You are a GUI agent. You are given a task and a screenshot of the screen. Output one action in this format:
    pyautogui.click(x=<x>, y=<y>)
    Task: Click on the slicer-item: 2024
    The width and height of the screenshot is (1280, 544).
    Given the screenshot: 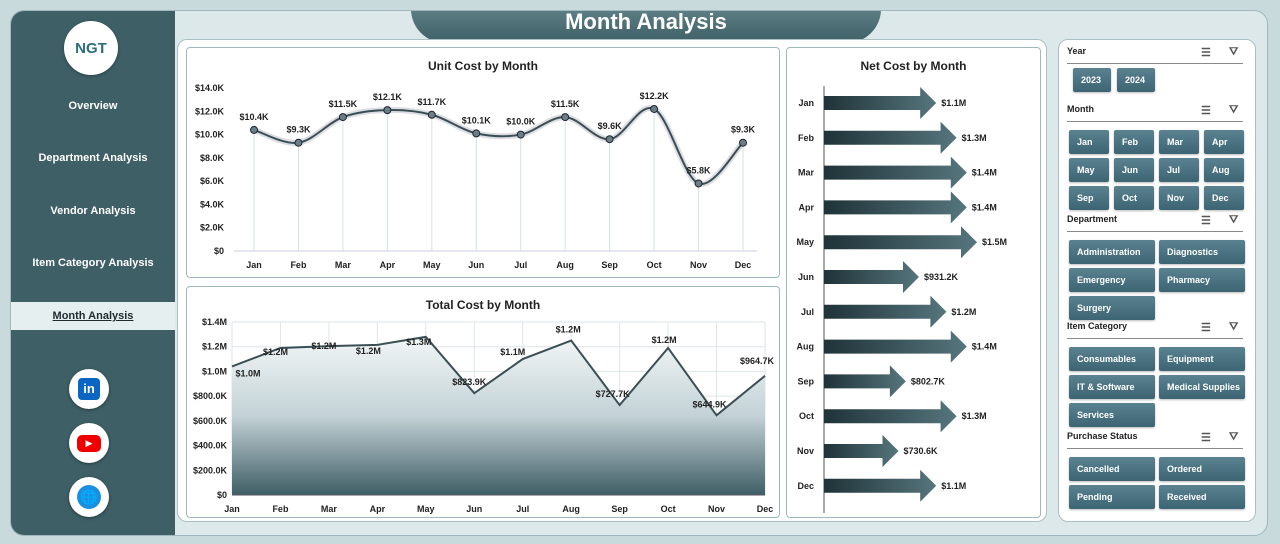 What is the action you would take?
    pyautogui.click(x=1136, y=80)
    